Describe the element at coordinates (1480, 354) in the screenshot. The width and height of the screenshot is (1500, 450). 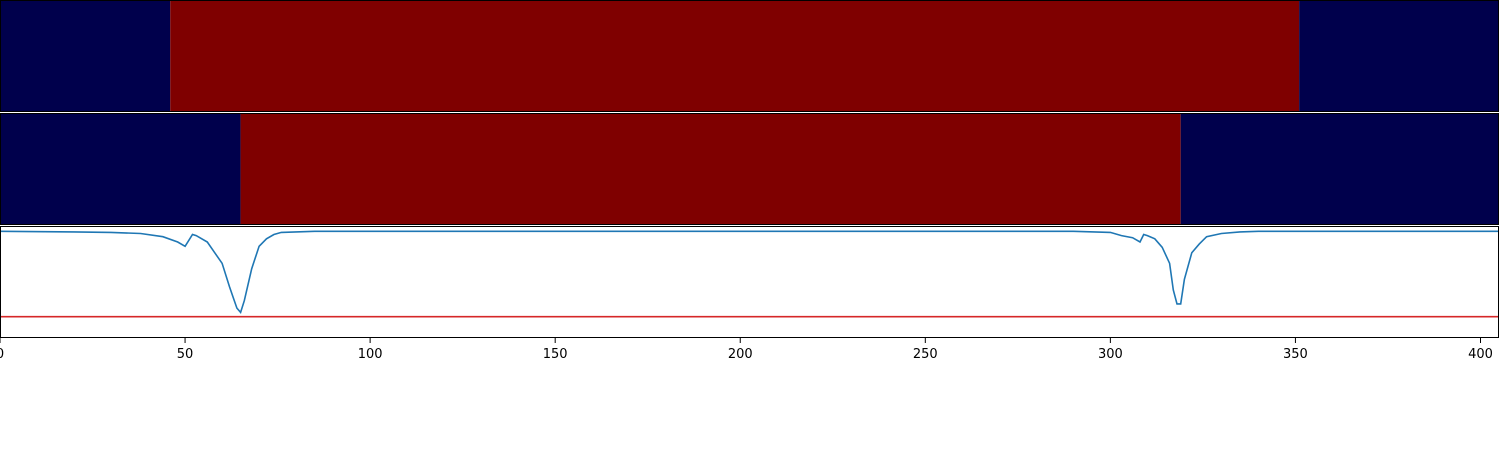
I see `x-tick-label: 400` at that location.